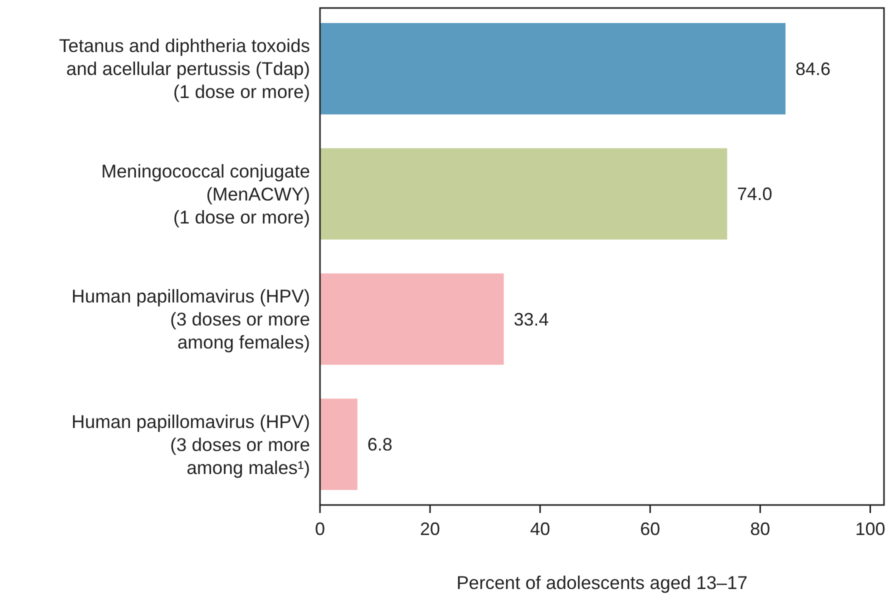 This screenshot has width=886, height=597. What do you see at coordinates (205, 194) in the screenshot?
I see `y-tick-label: Meningococcal conjugate (MenACWY) (1 dose or more)` at bounding box center [205, 194].